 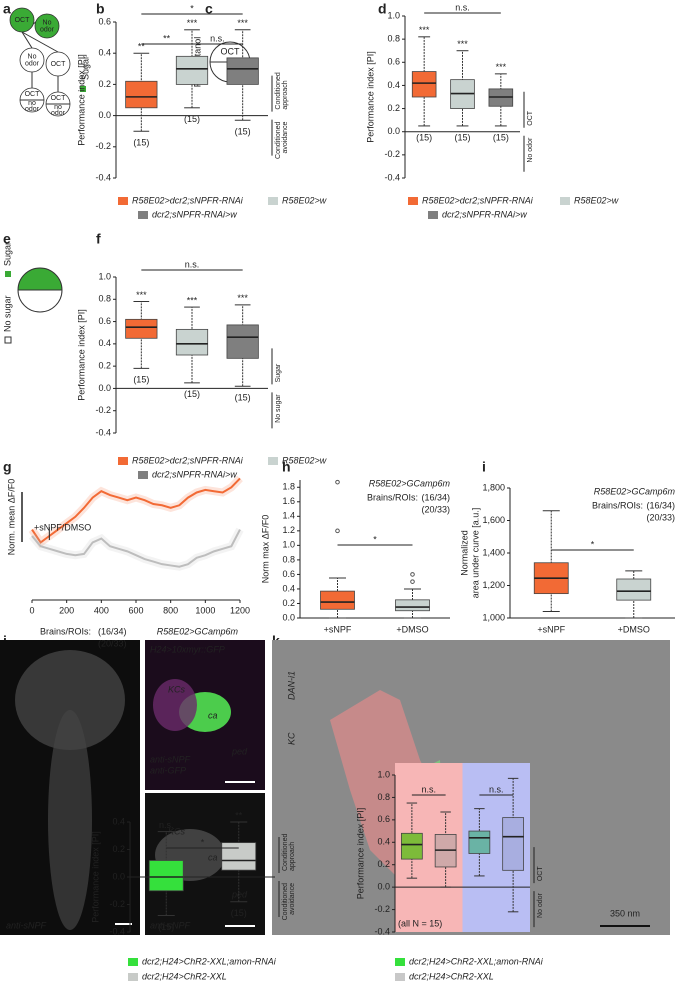 What do you see at coordinates (285, 138) in the screenshot?
I see `side-label: avoidance` at bounding box center [285, 138].